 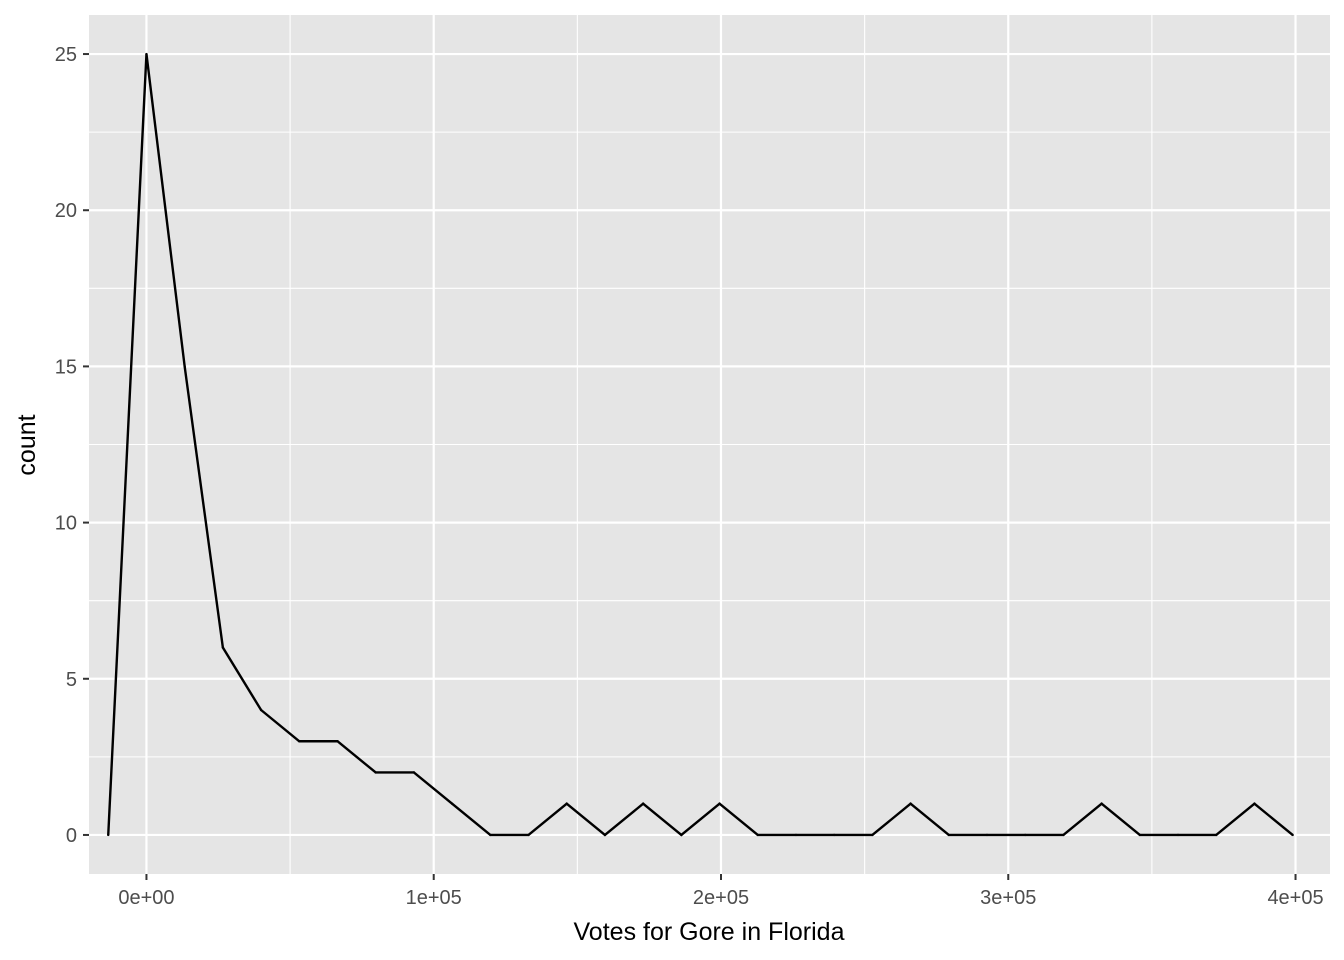 What do you see at coordinates (709, 932) in the screenshot?
I see `x-axis-title: Votes for Gore in Florida` at bounding box center [709, 932].